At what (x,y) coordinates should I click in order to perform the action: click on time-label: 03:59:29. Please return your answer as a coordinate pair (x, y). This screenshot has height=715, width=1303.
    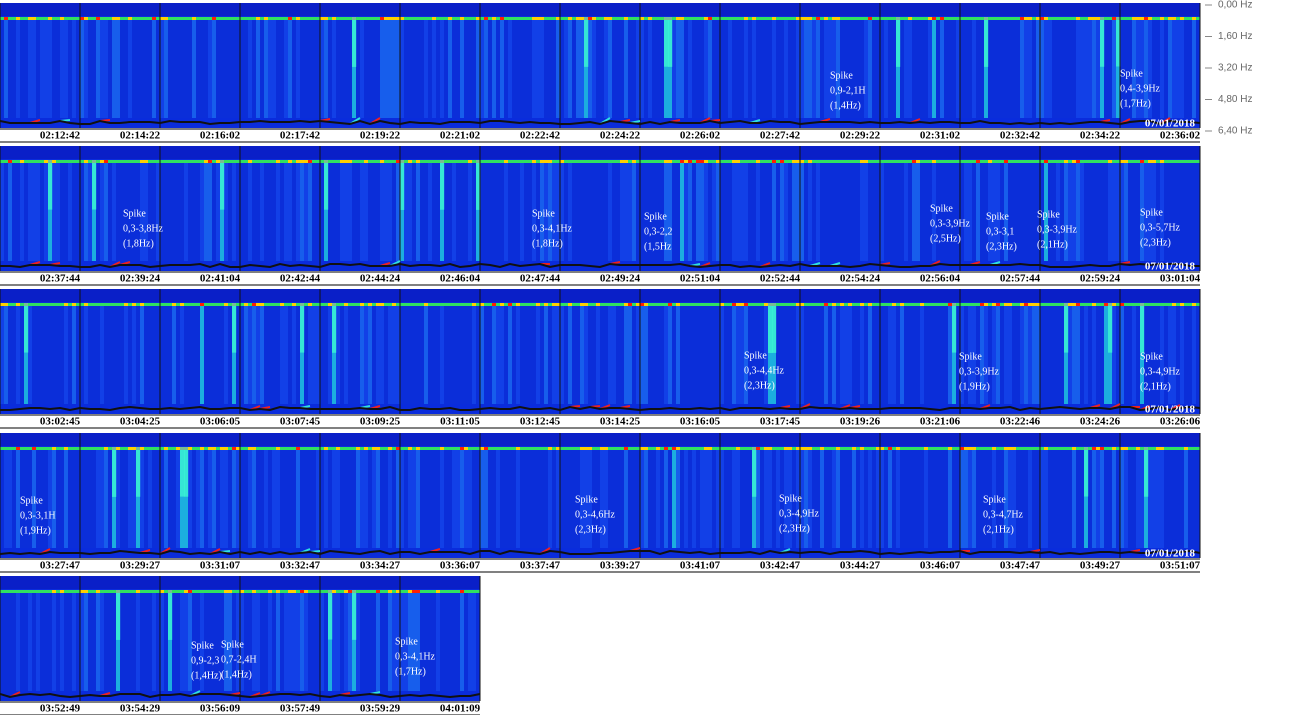
    Looking at the image, I should click on (380, 709).